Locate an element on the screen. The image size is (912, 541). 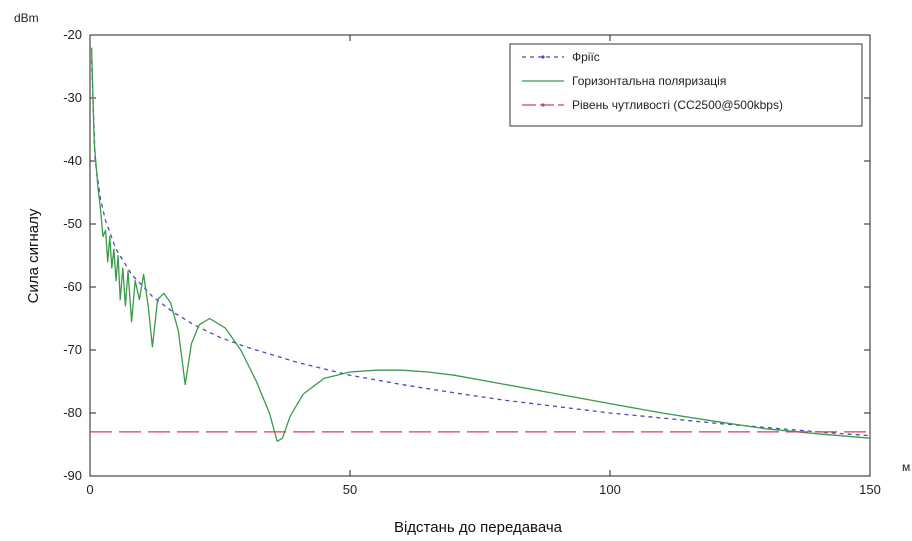
legend-label-1: Горизонтальна поляризація is located at coordinates (649, 81).